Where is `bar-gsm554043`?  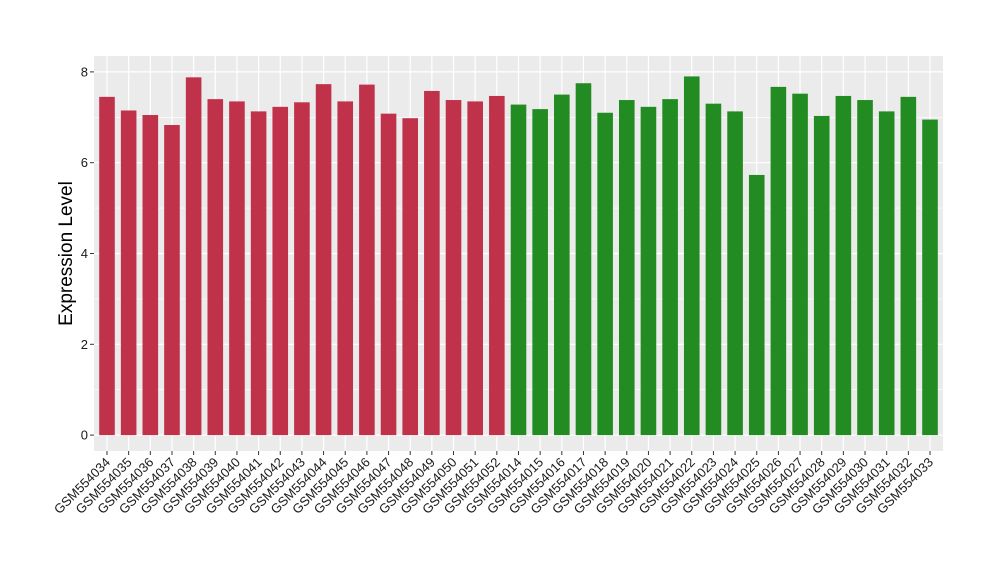
bar-gsm554043 is located at coordinates (302, 269).